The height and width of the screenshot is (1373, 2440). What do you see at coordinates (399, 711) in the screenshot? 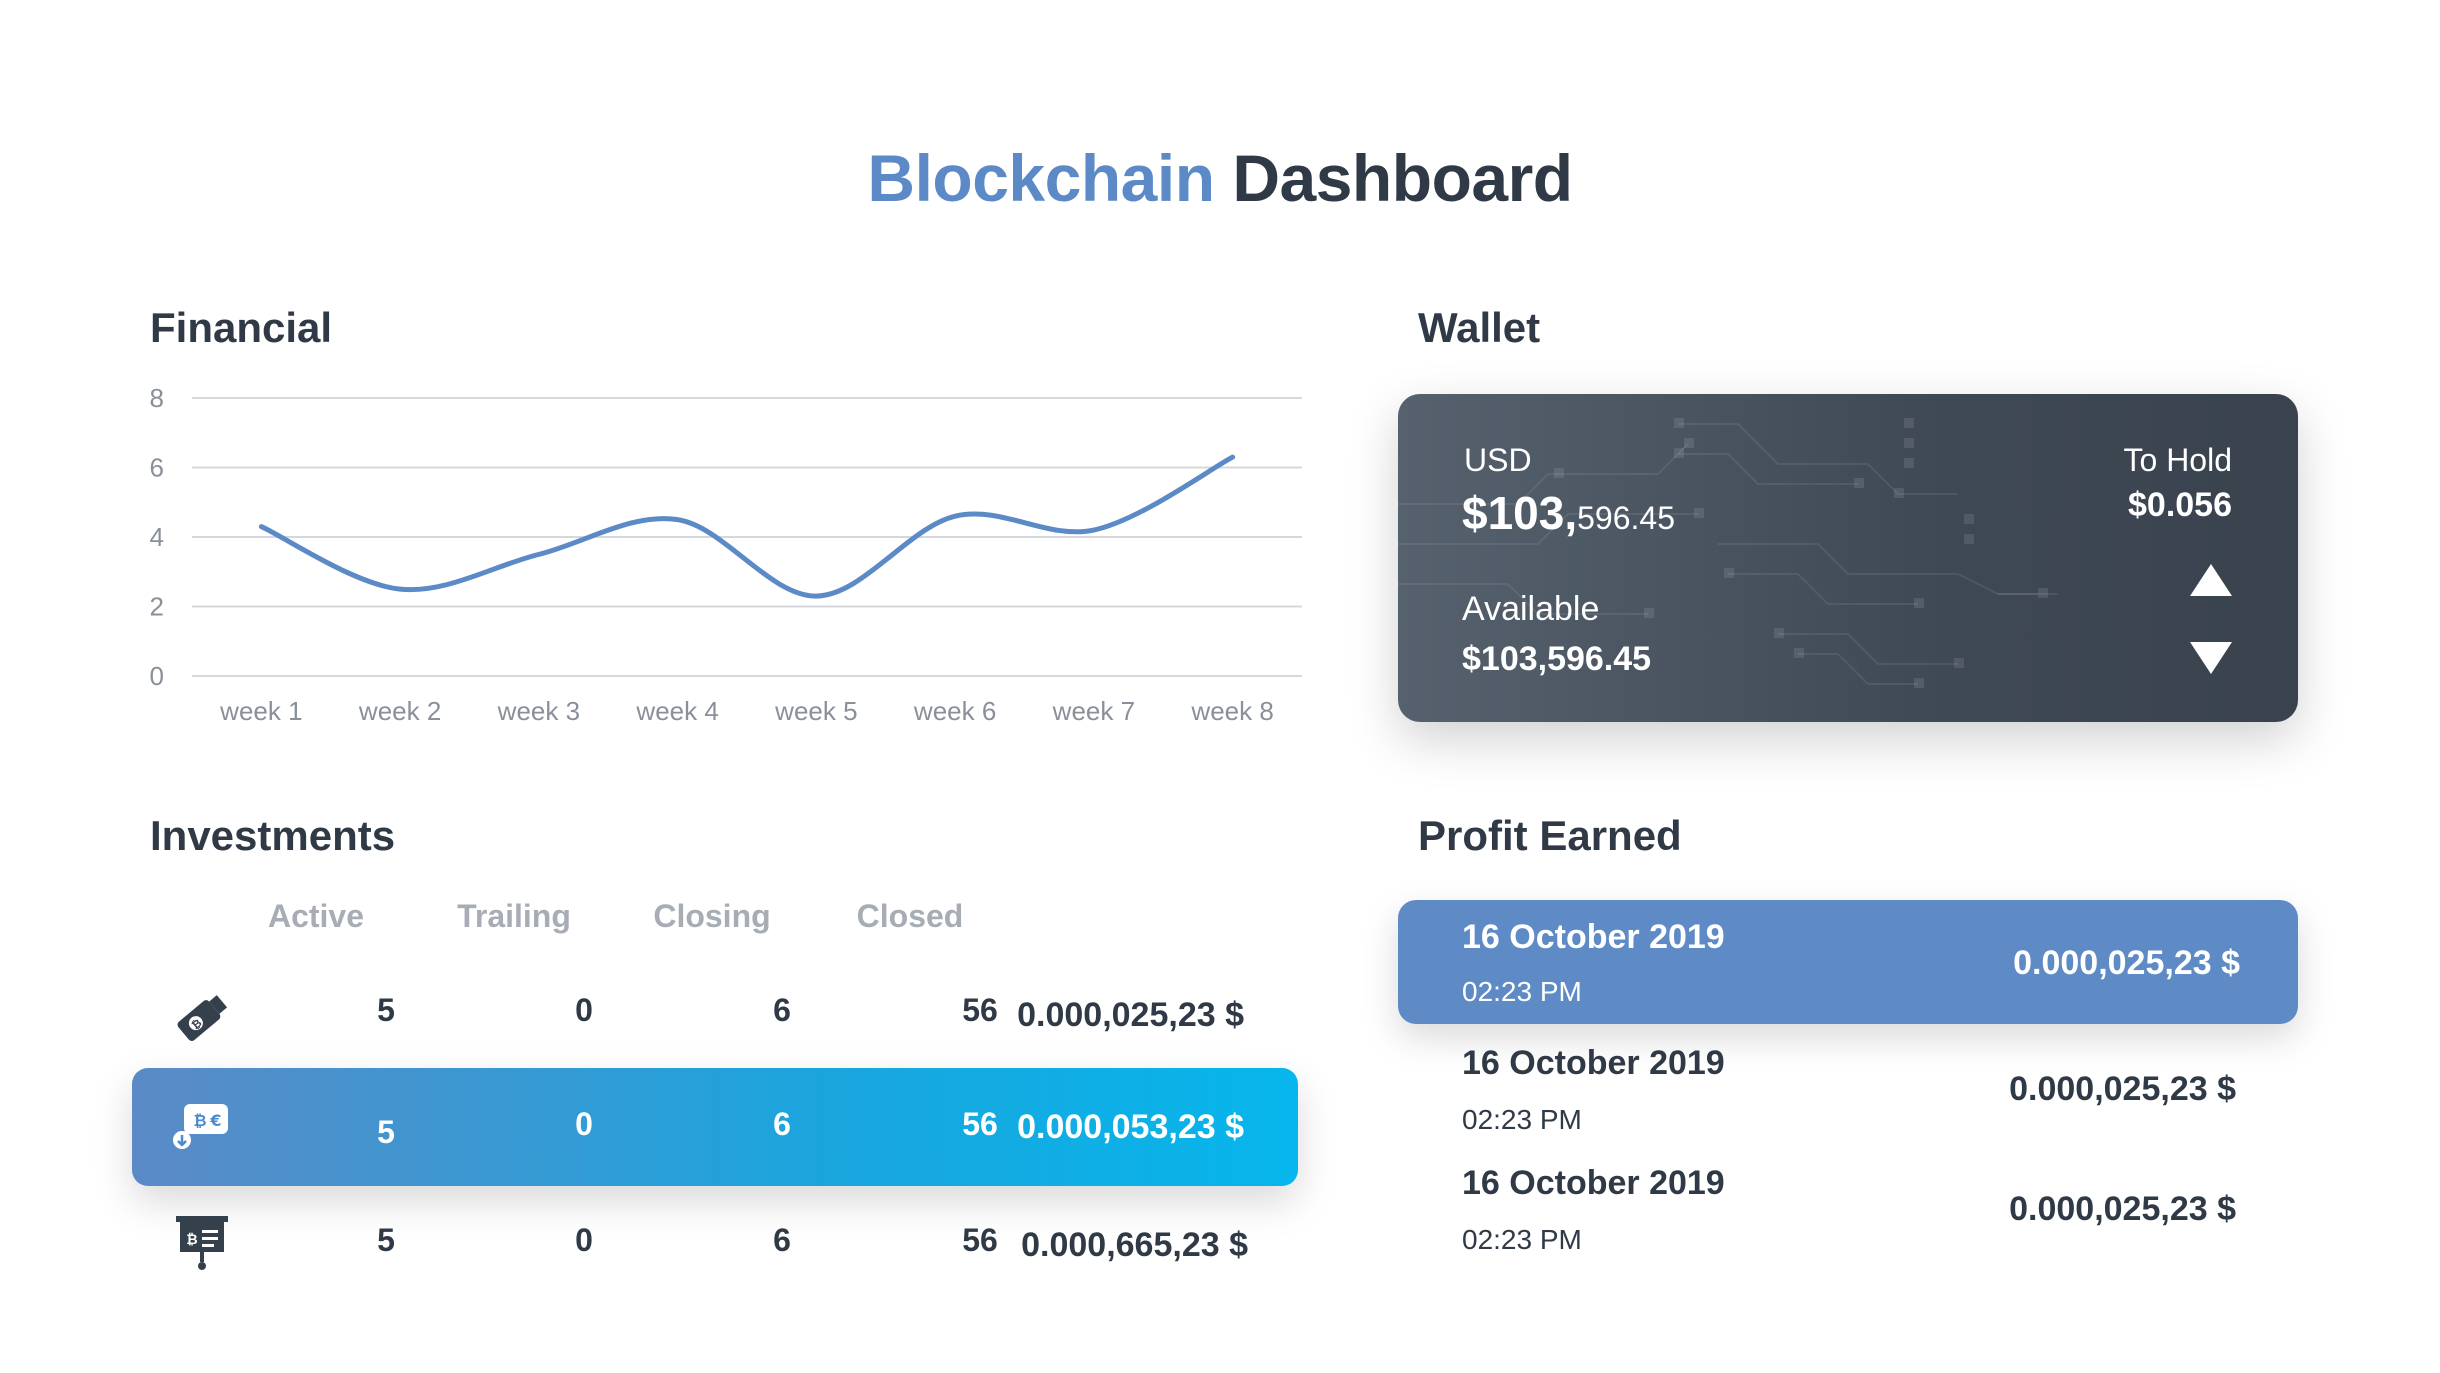
I see `x-tick-label: week 2` at bounding box center [399, 711].